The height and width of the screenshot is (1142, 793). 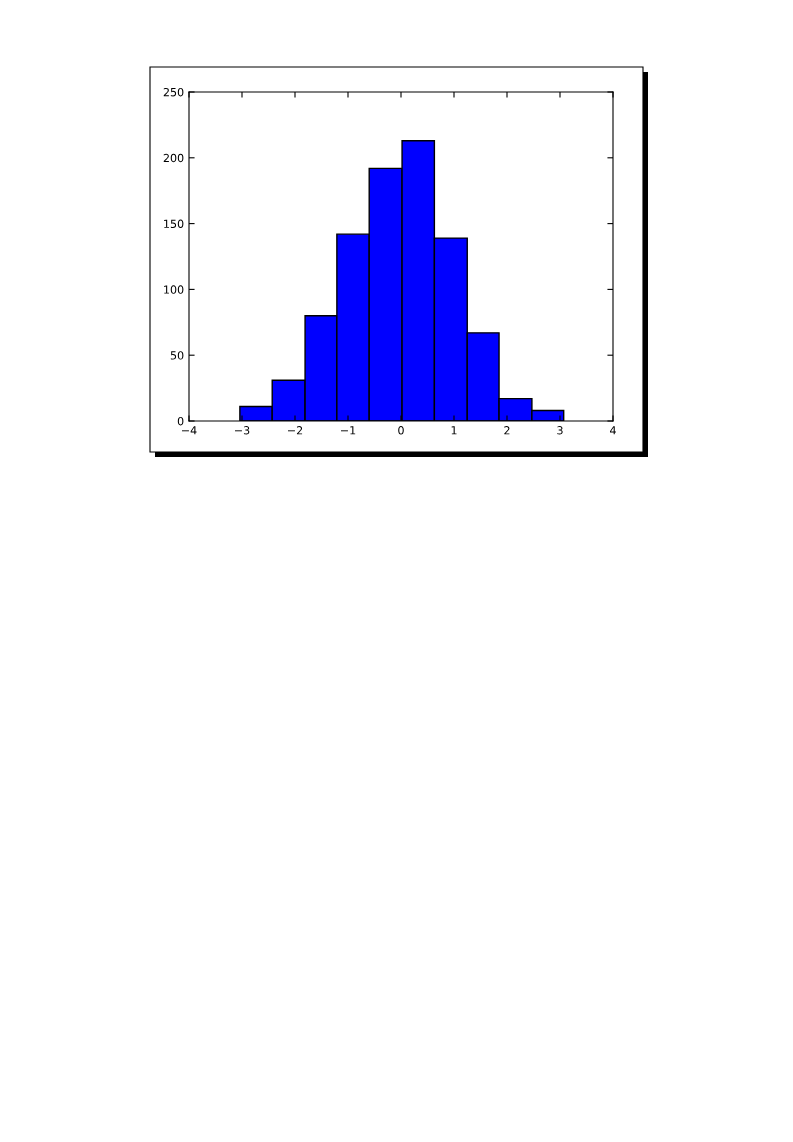 What do you see at coordinates (507, 430) in the screenshot?
I see `x-tick-label: 2` at bounding box center [507, 430].